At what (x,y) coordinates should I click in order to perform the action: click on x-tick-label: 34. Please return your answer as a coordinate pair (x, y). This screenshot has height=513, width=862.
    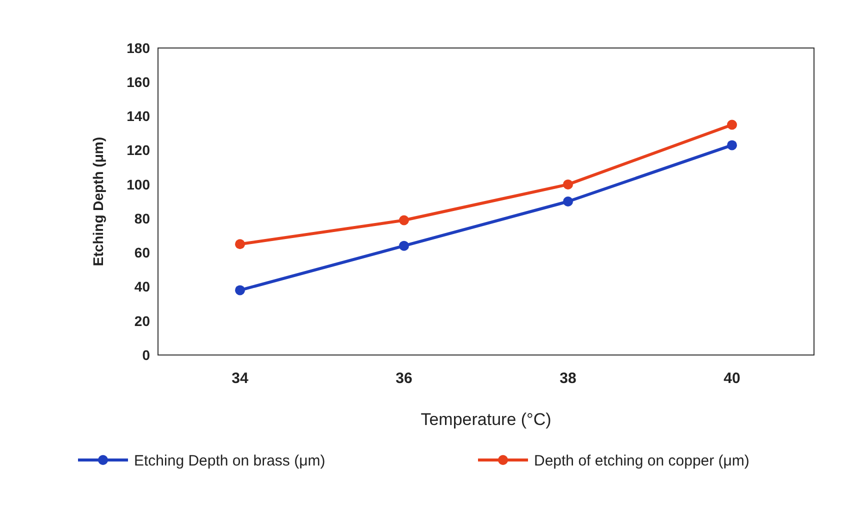
    Looking at the image, I should click on (240, 378).